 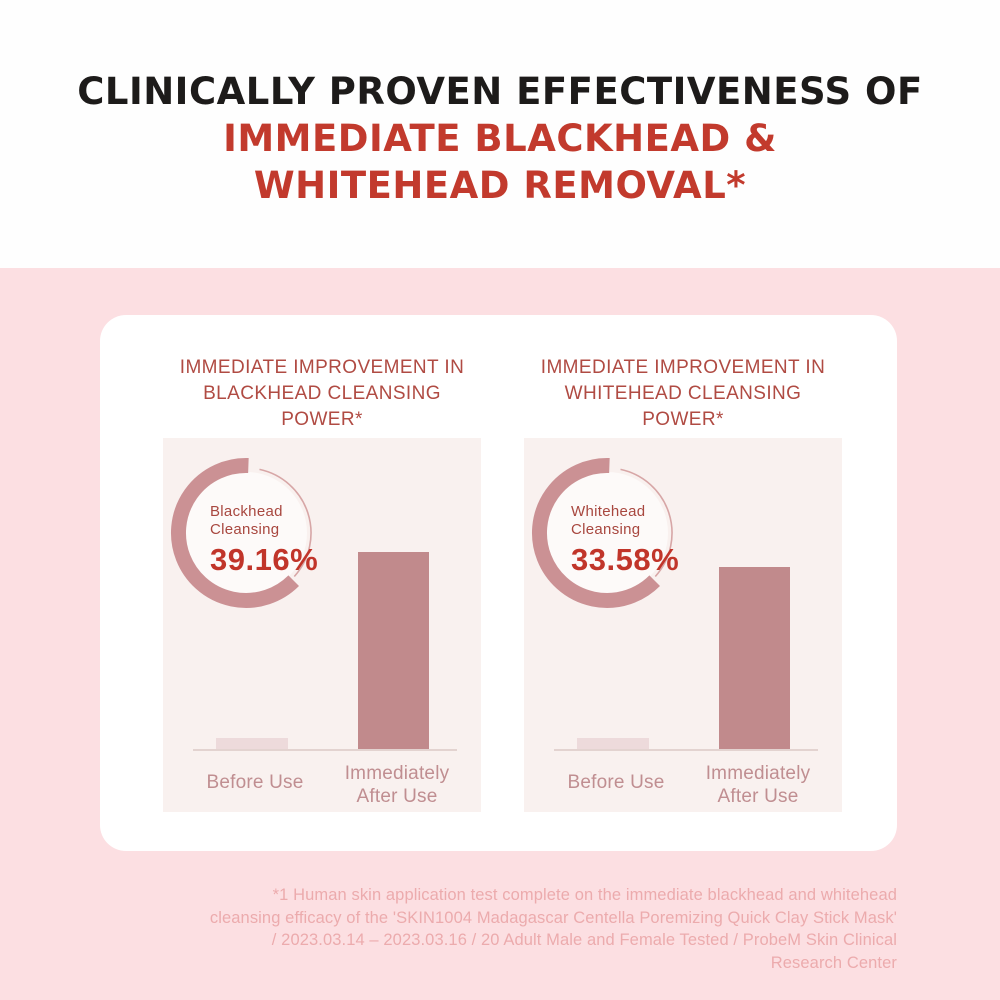 What do you see at coordinates (393, 650) in the screenshot?
I see `blackhead-bar-after-use` at bounding box center [393, 650].